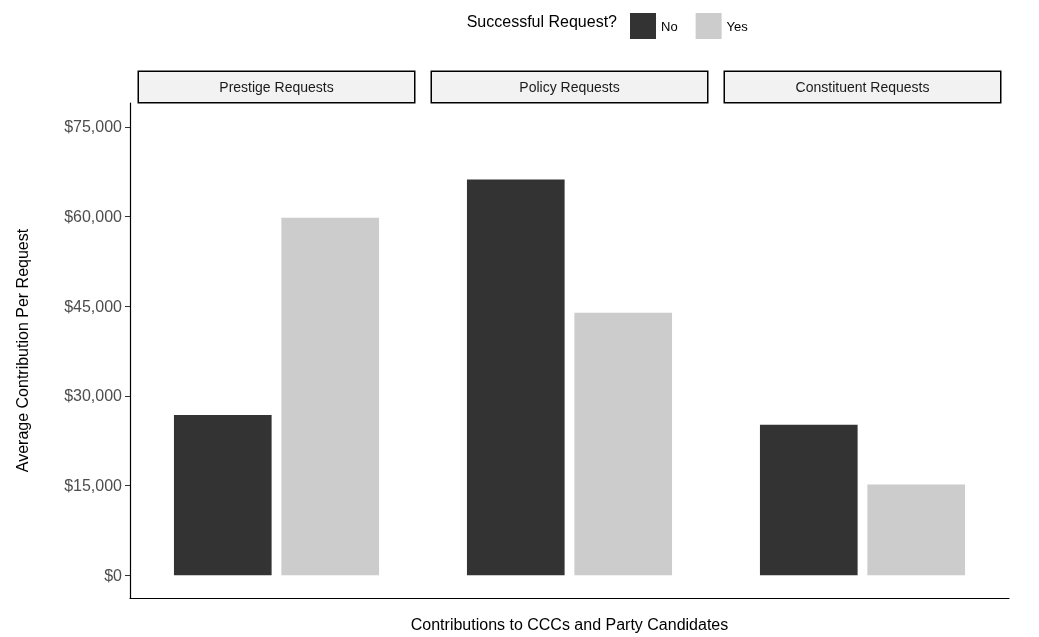 Image resolution: width=1039 pixels, height=637 pixels. What do you see at coordinates (113, 575) in the screenshot?
I see `y-tick-label: $0` at bounding box center [113, 575].